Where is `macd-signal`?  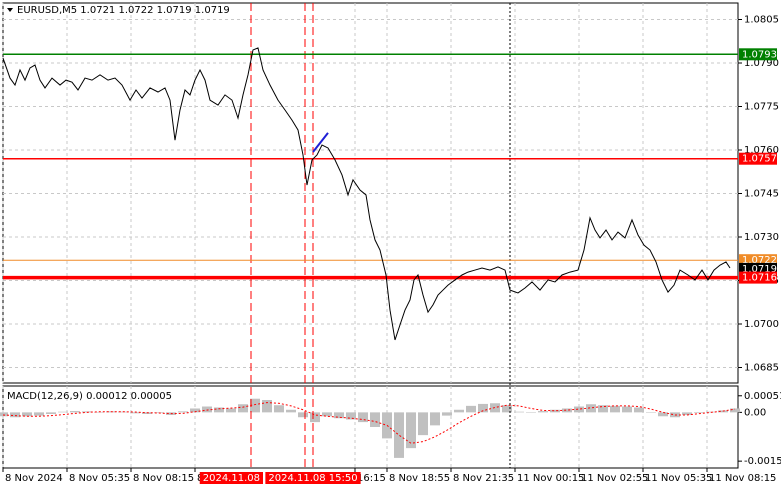 macd-signal is located at coordinates (369, 423).